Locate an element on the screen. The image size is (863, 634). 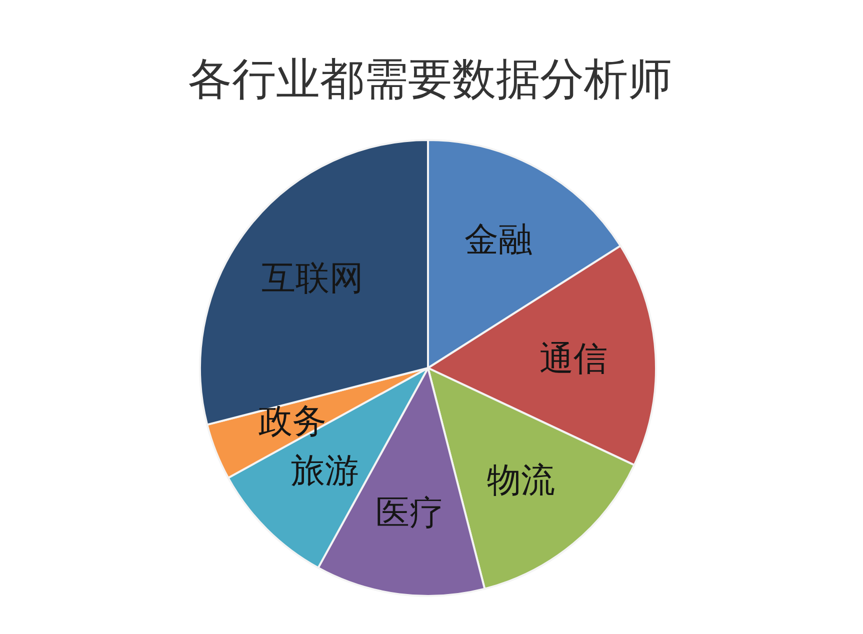
slice-label: 旅游 is located at coordinates (324, 471).